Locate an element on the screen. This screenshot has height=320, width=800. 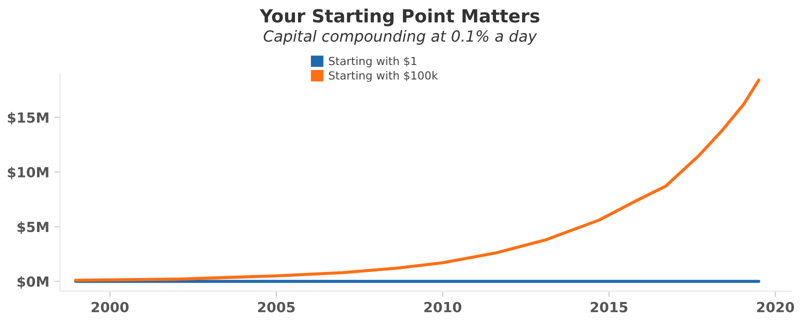
chart-title: Your Starting Point Matters is located at coordinates (400, 17).